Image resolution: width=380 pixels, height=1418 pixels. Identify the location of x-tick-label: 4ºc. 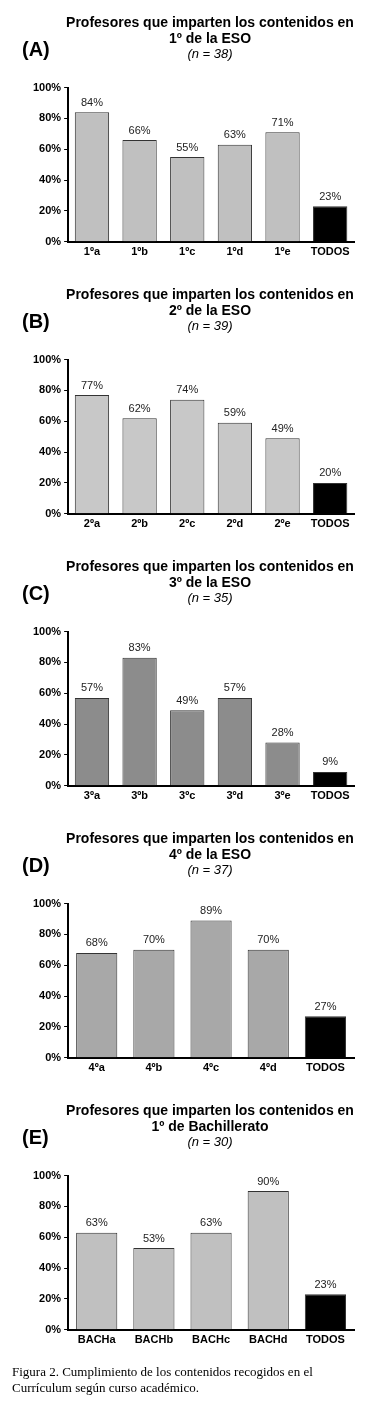
(211, 1067).